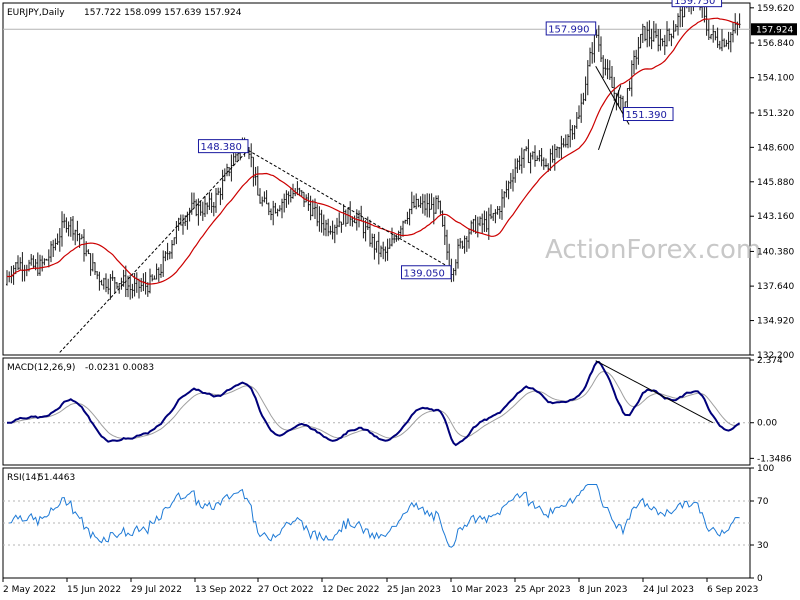  I want to click on macd-tick-label: 0.00, so click(767, 424).